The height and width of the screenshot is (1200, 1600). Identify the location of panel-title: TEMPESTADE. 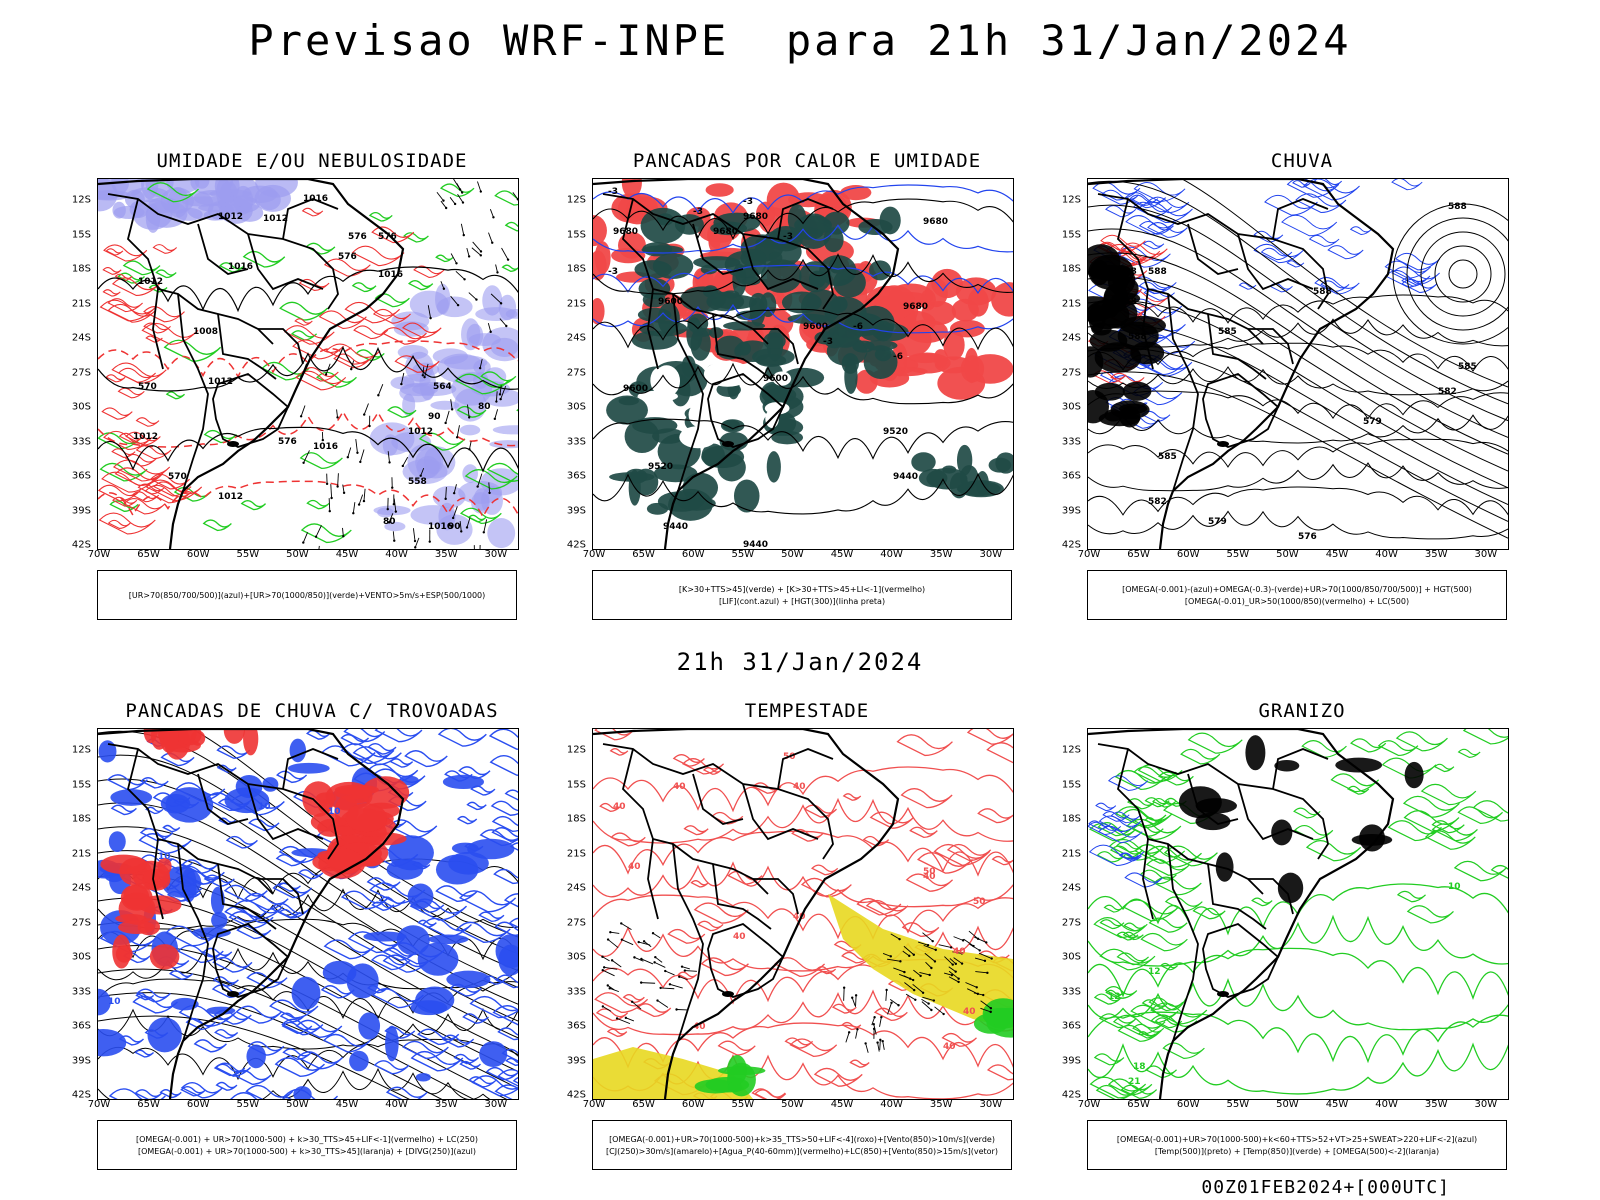
(807, 711).